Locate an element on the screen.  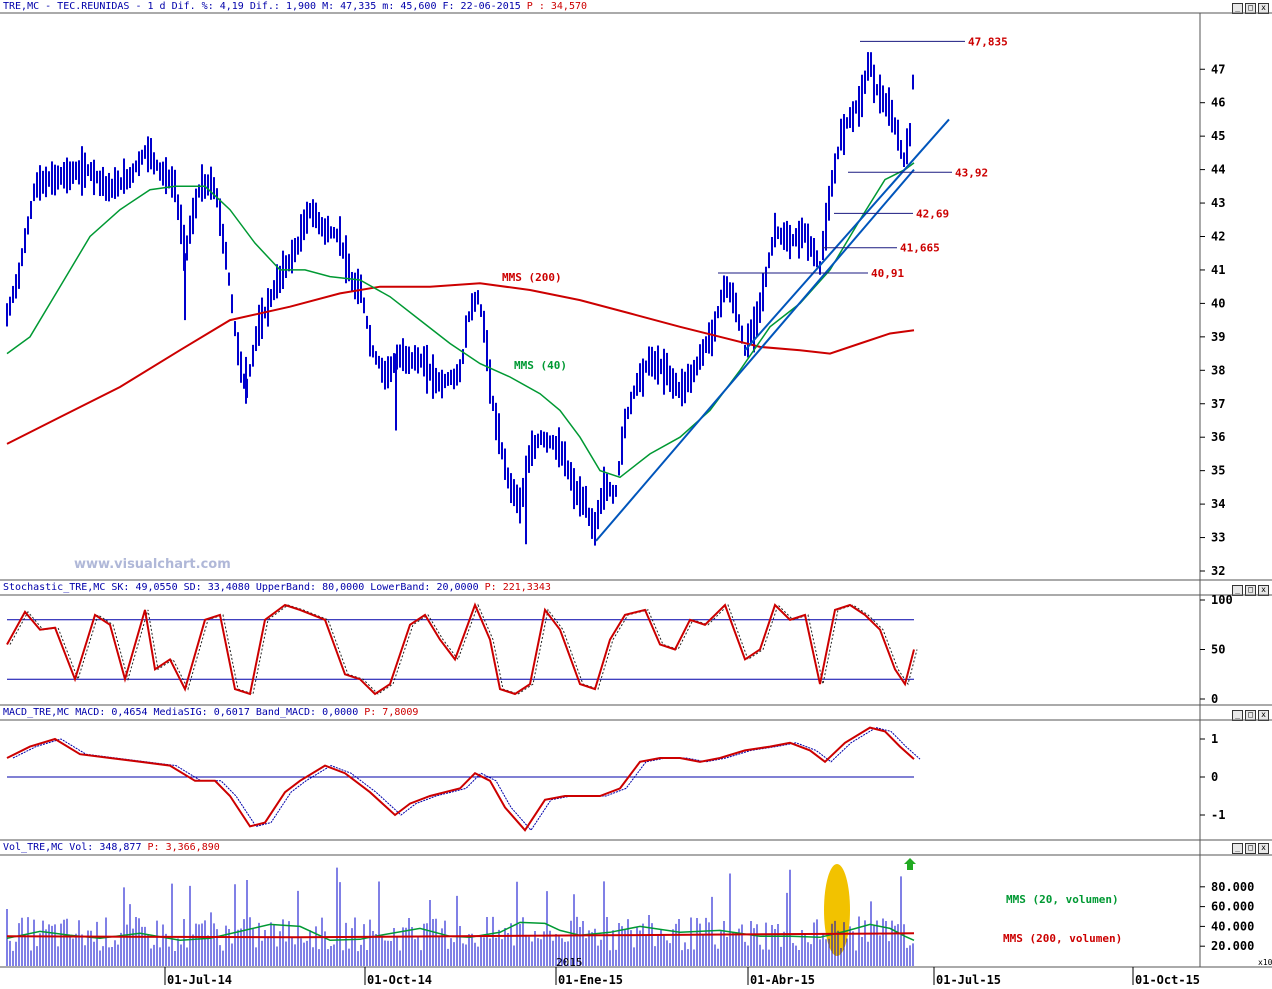
level-label: 47,835 is located at coordinates (988, 41).